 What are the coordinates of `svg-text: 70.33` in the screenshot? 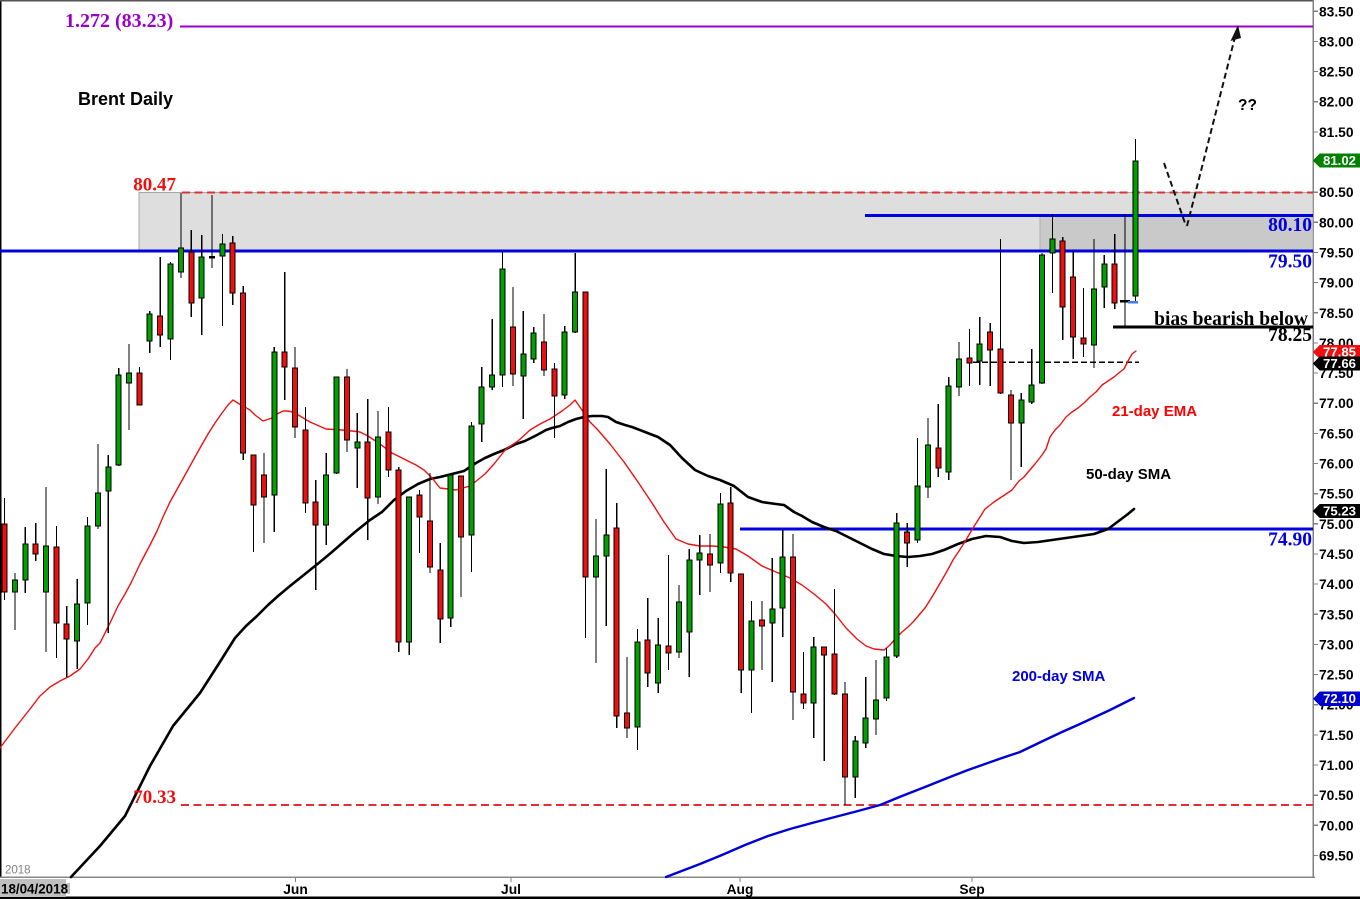 It's located at (154, 797).